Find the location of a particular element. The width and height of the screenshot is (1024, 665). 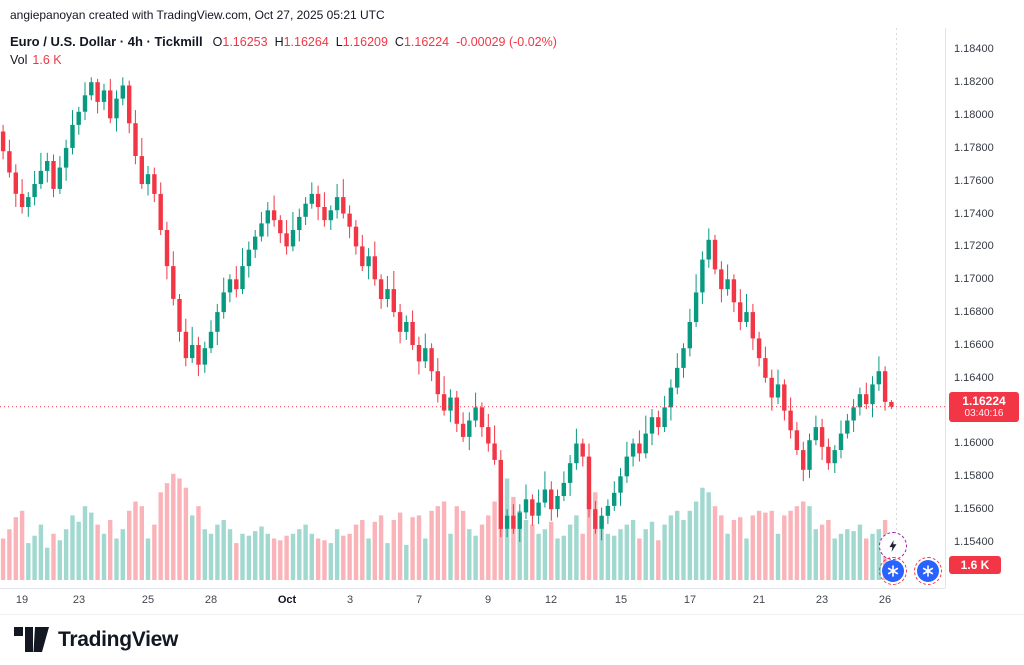

ohlc-low: L1.16209 is located at coordinates (361, 42).